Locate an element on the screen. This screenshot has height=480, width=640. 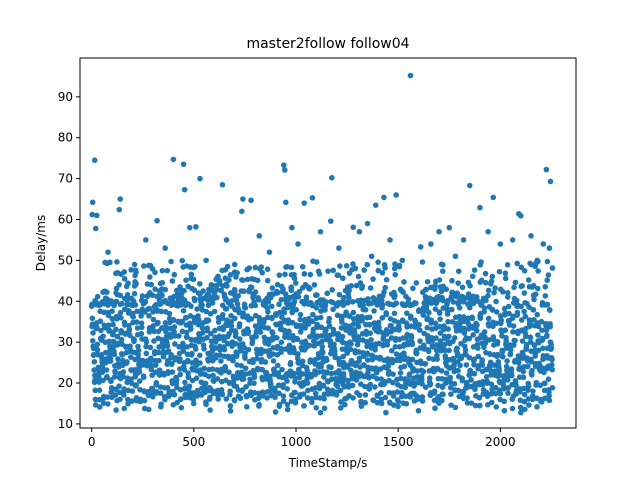
y-axis: 10 20 30 40 50 60 70 80 90 is located at coordinates (69, 260).